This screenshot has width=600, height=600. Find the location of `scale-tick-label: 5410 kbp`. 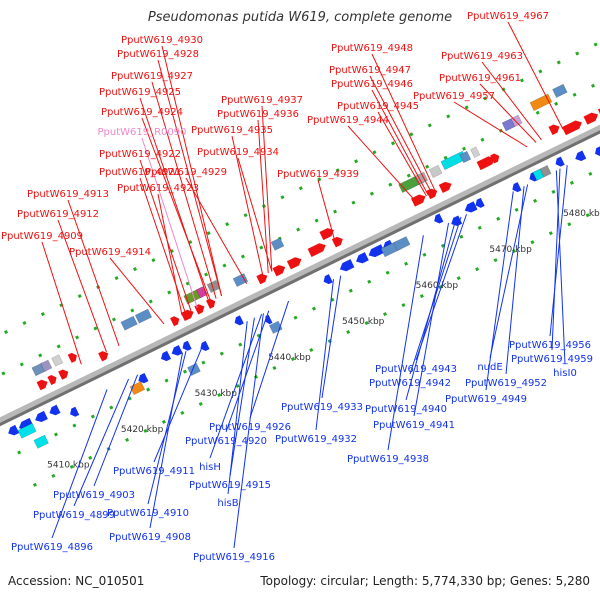

scale-tick-label: 5410 kbp is located at coordinates (68, 466).